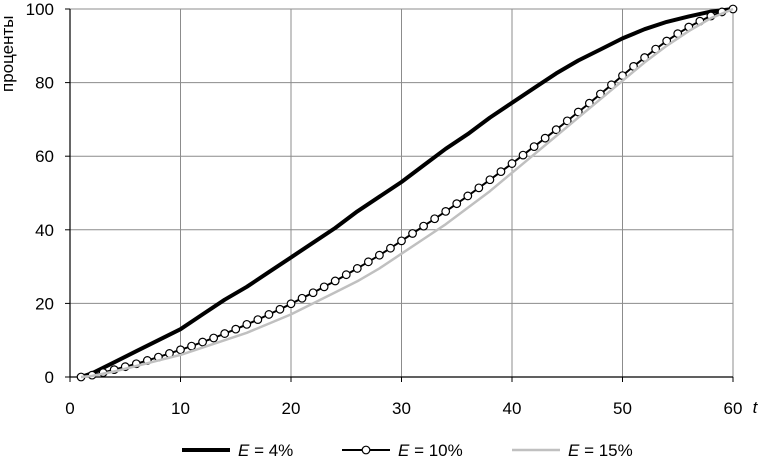 The image size is (761, 458). What do you see at coordinates (44, 230) in the screenshot?
I see `y-tick-label: 40` at bounding box center [44, 230].